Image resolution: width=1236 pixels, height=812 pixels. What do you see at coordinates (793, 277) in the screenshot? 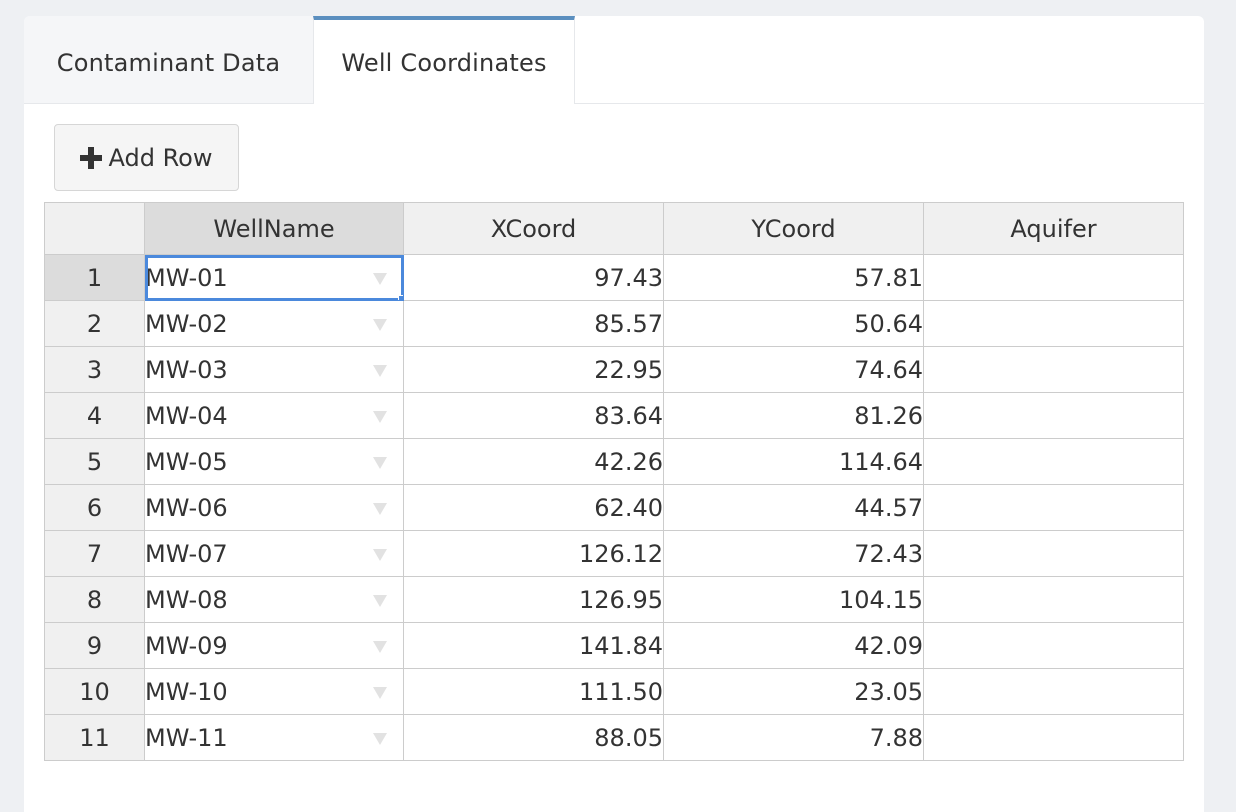
I see `cell-ycoord: 57.81` at bounding box center [793, 277].